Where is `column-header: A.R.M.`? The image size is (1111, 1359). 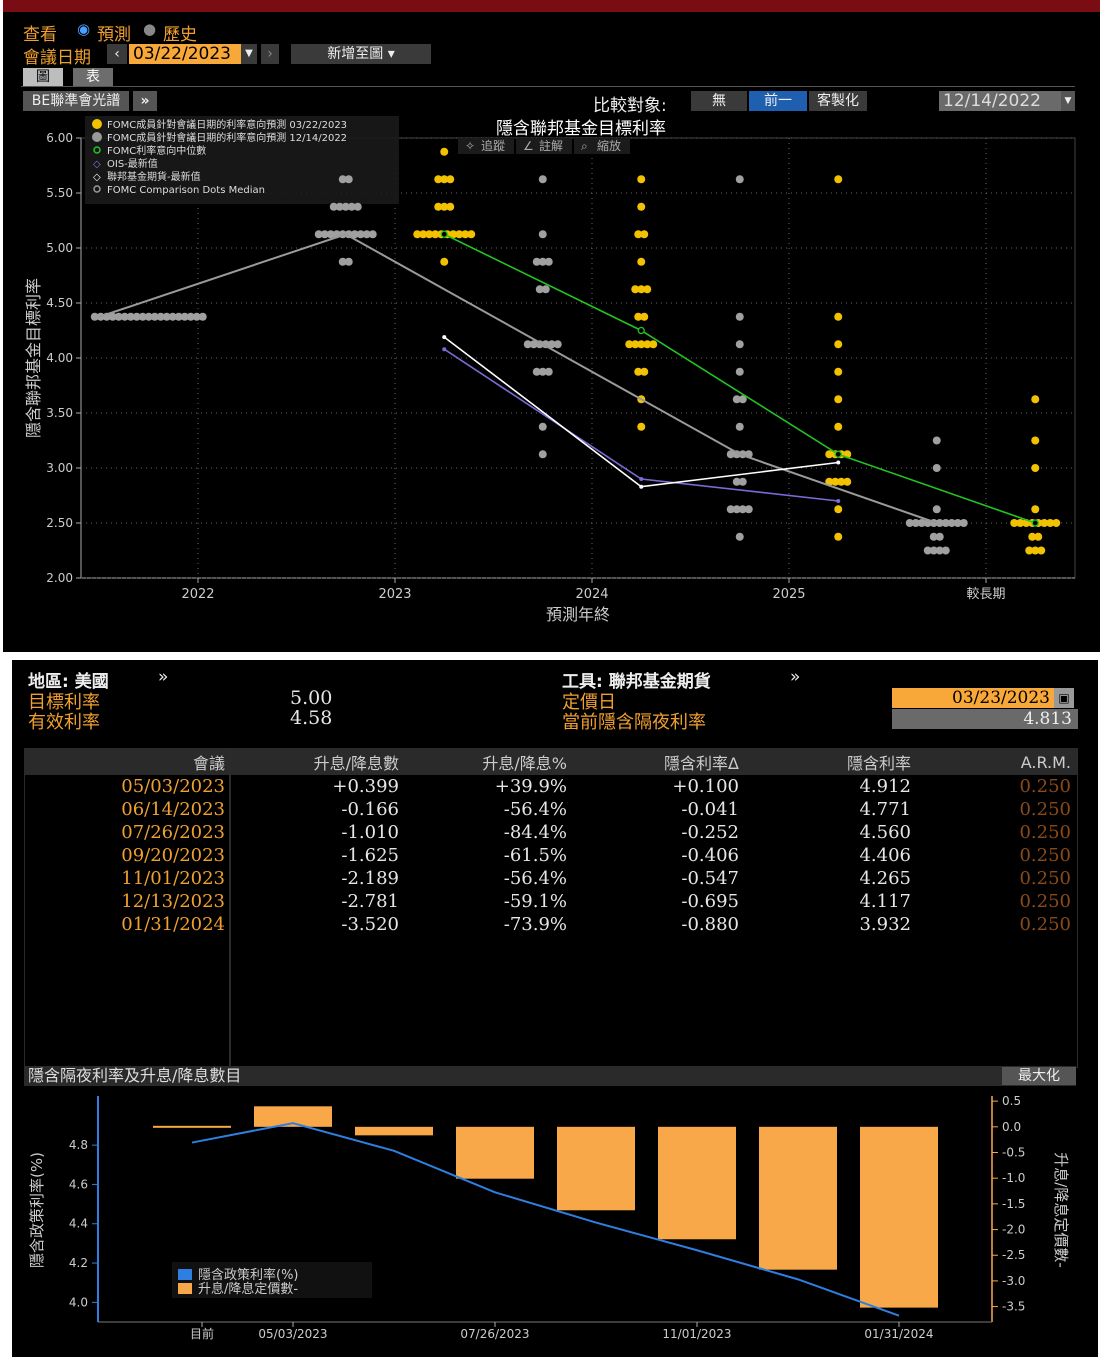 column-header: A.R.M. is located at coordinates (997, 762).